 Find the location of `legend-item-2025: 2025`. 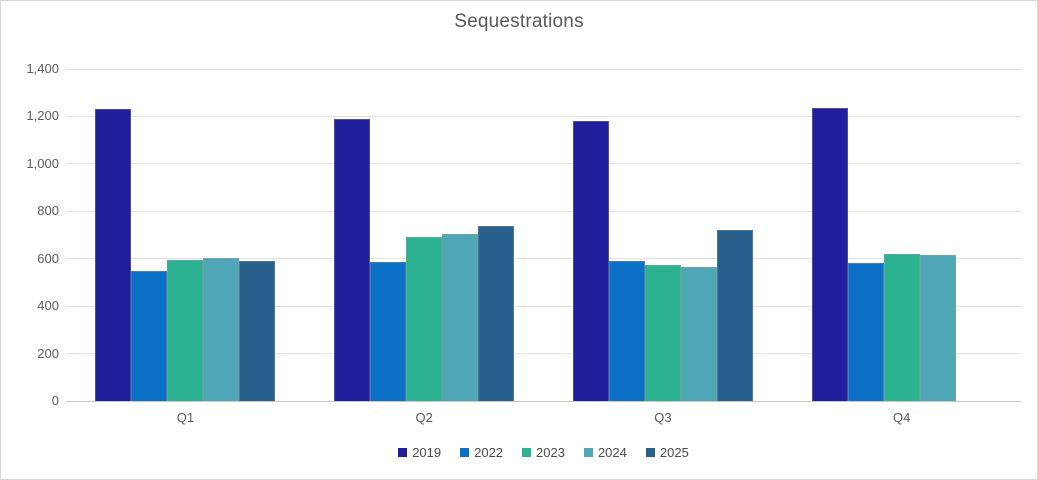

legend-item-2025: 2025 is located at coordinates (667, 452).